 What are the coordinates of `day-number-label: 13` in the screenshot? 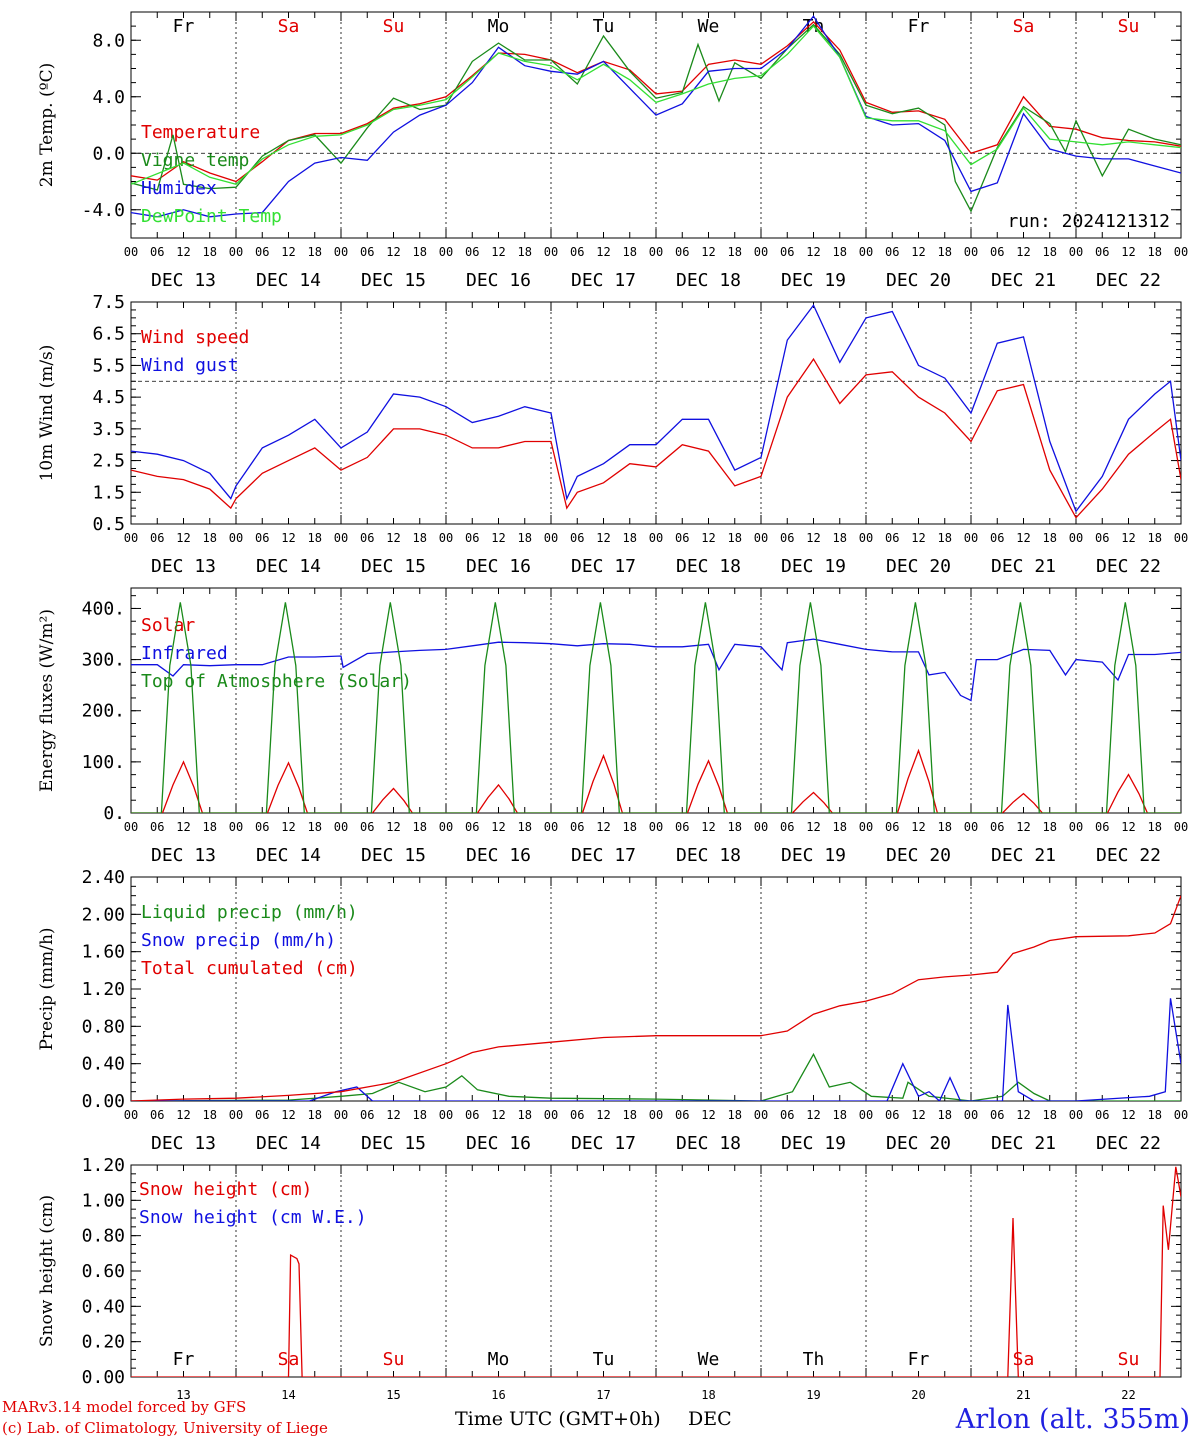 It's located at (183, 1395).